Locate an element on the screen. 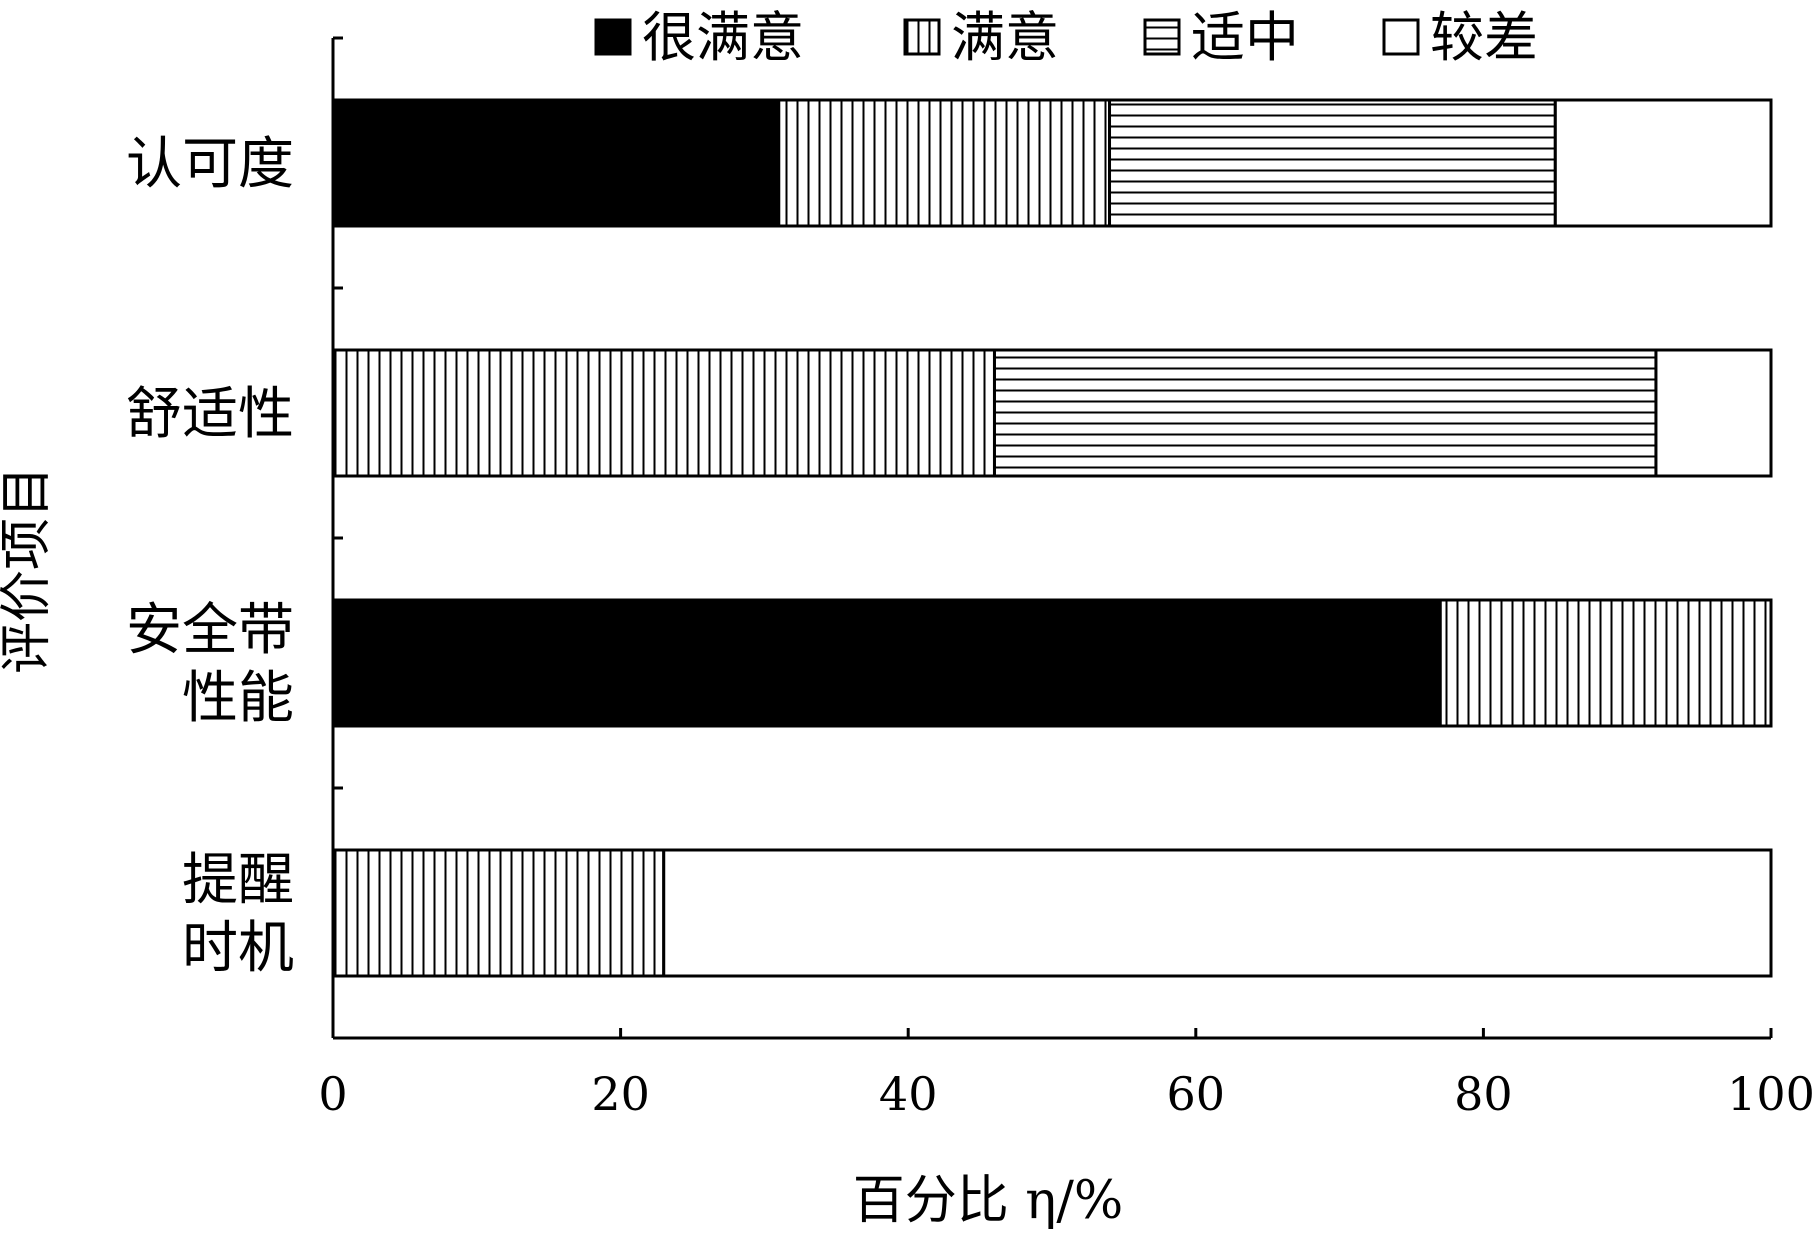 The image size is (1819, 1238). legend: 很满意 满意 适中 较差 is located at coordinates (1066, 37).